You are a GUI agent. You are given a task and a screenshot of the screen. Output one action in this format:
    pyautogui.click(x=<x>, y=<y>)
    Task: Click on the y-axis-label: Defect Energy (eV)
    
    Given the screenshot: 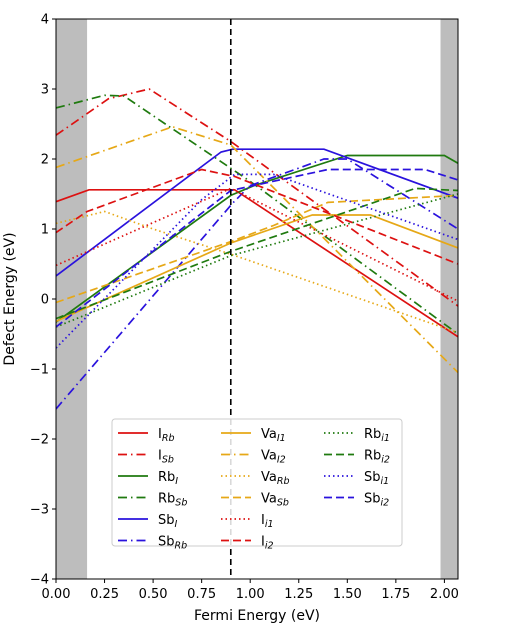 What is the action you would take?
    pyautogui.click(x=10, y=298)
    